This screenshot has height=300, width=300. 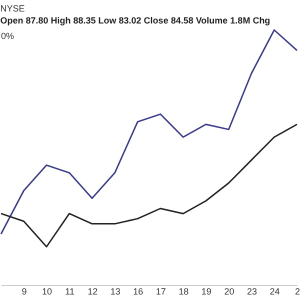 What do you see at coordinates (12, 8) in the screenshot?
I see `chart-title: NYSE` at bounding box center [12, 8].